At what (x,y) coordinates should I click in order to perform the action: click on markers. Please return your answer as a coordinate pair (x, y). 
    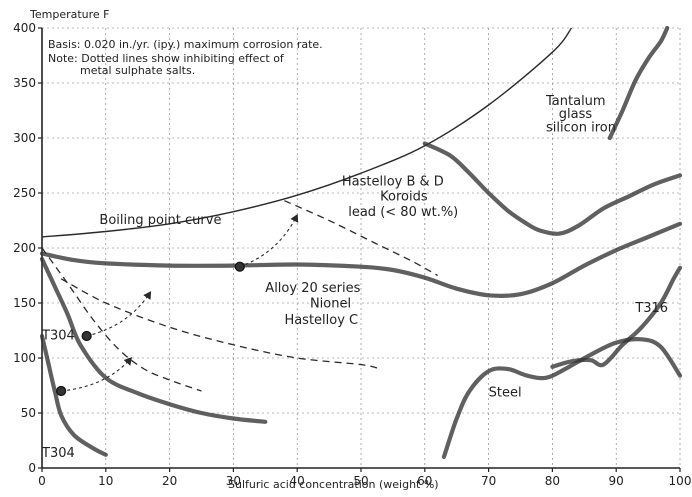
    Looking at the image, I should click on (150, 329).